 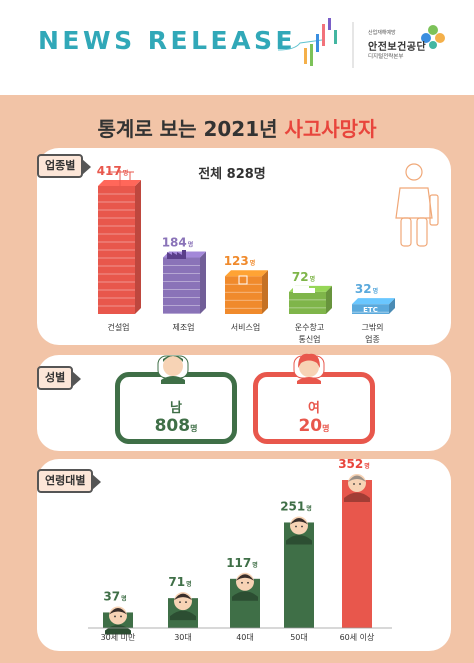 What do you see at coordinates (386, 57) in the screenshot?
I see `org-division: 디지털전략본부` at bounding box center [386, 57].